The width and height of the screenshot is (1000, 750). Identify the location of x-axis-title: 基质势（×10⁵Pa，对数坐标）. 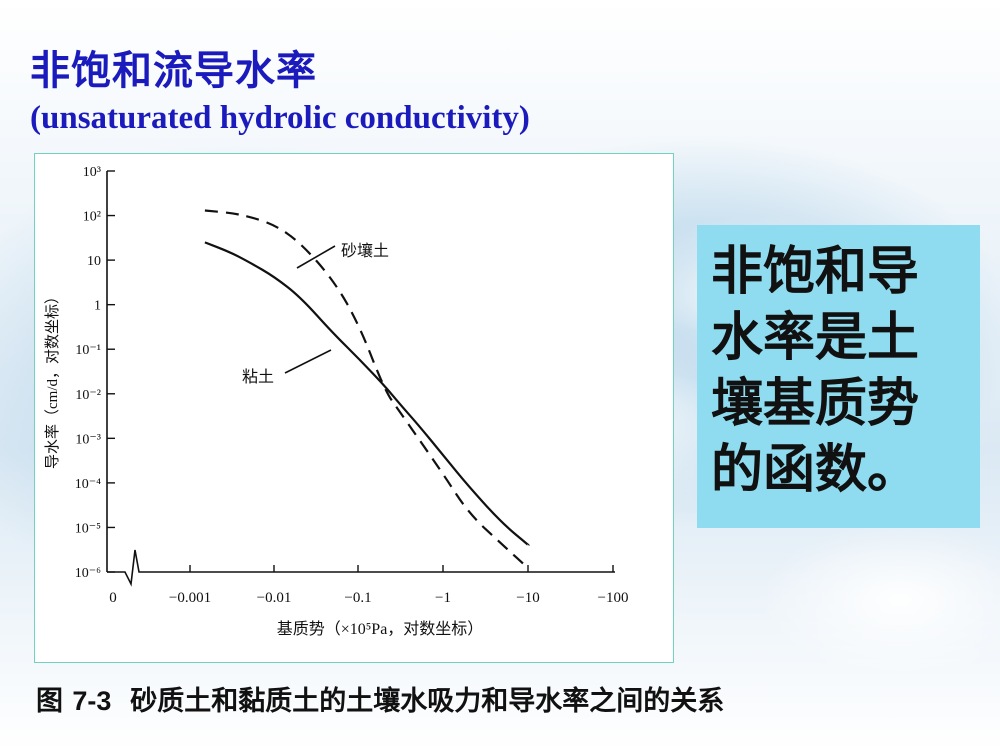
(380, 629).